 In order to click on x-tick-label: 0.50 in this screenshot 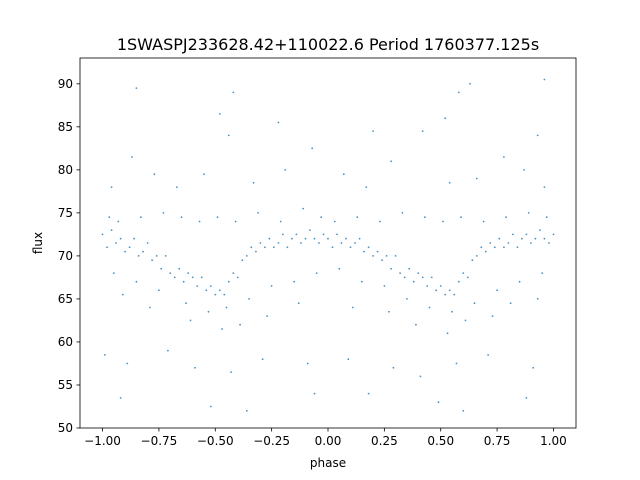, I will do `click(440, 441)`.